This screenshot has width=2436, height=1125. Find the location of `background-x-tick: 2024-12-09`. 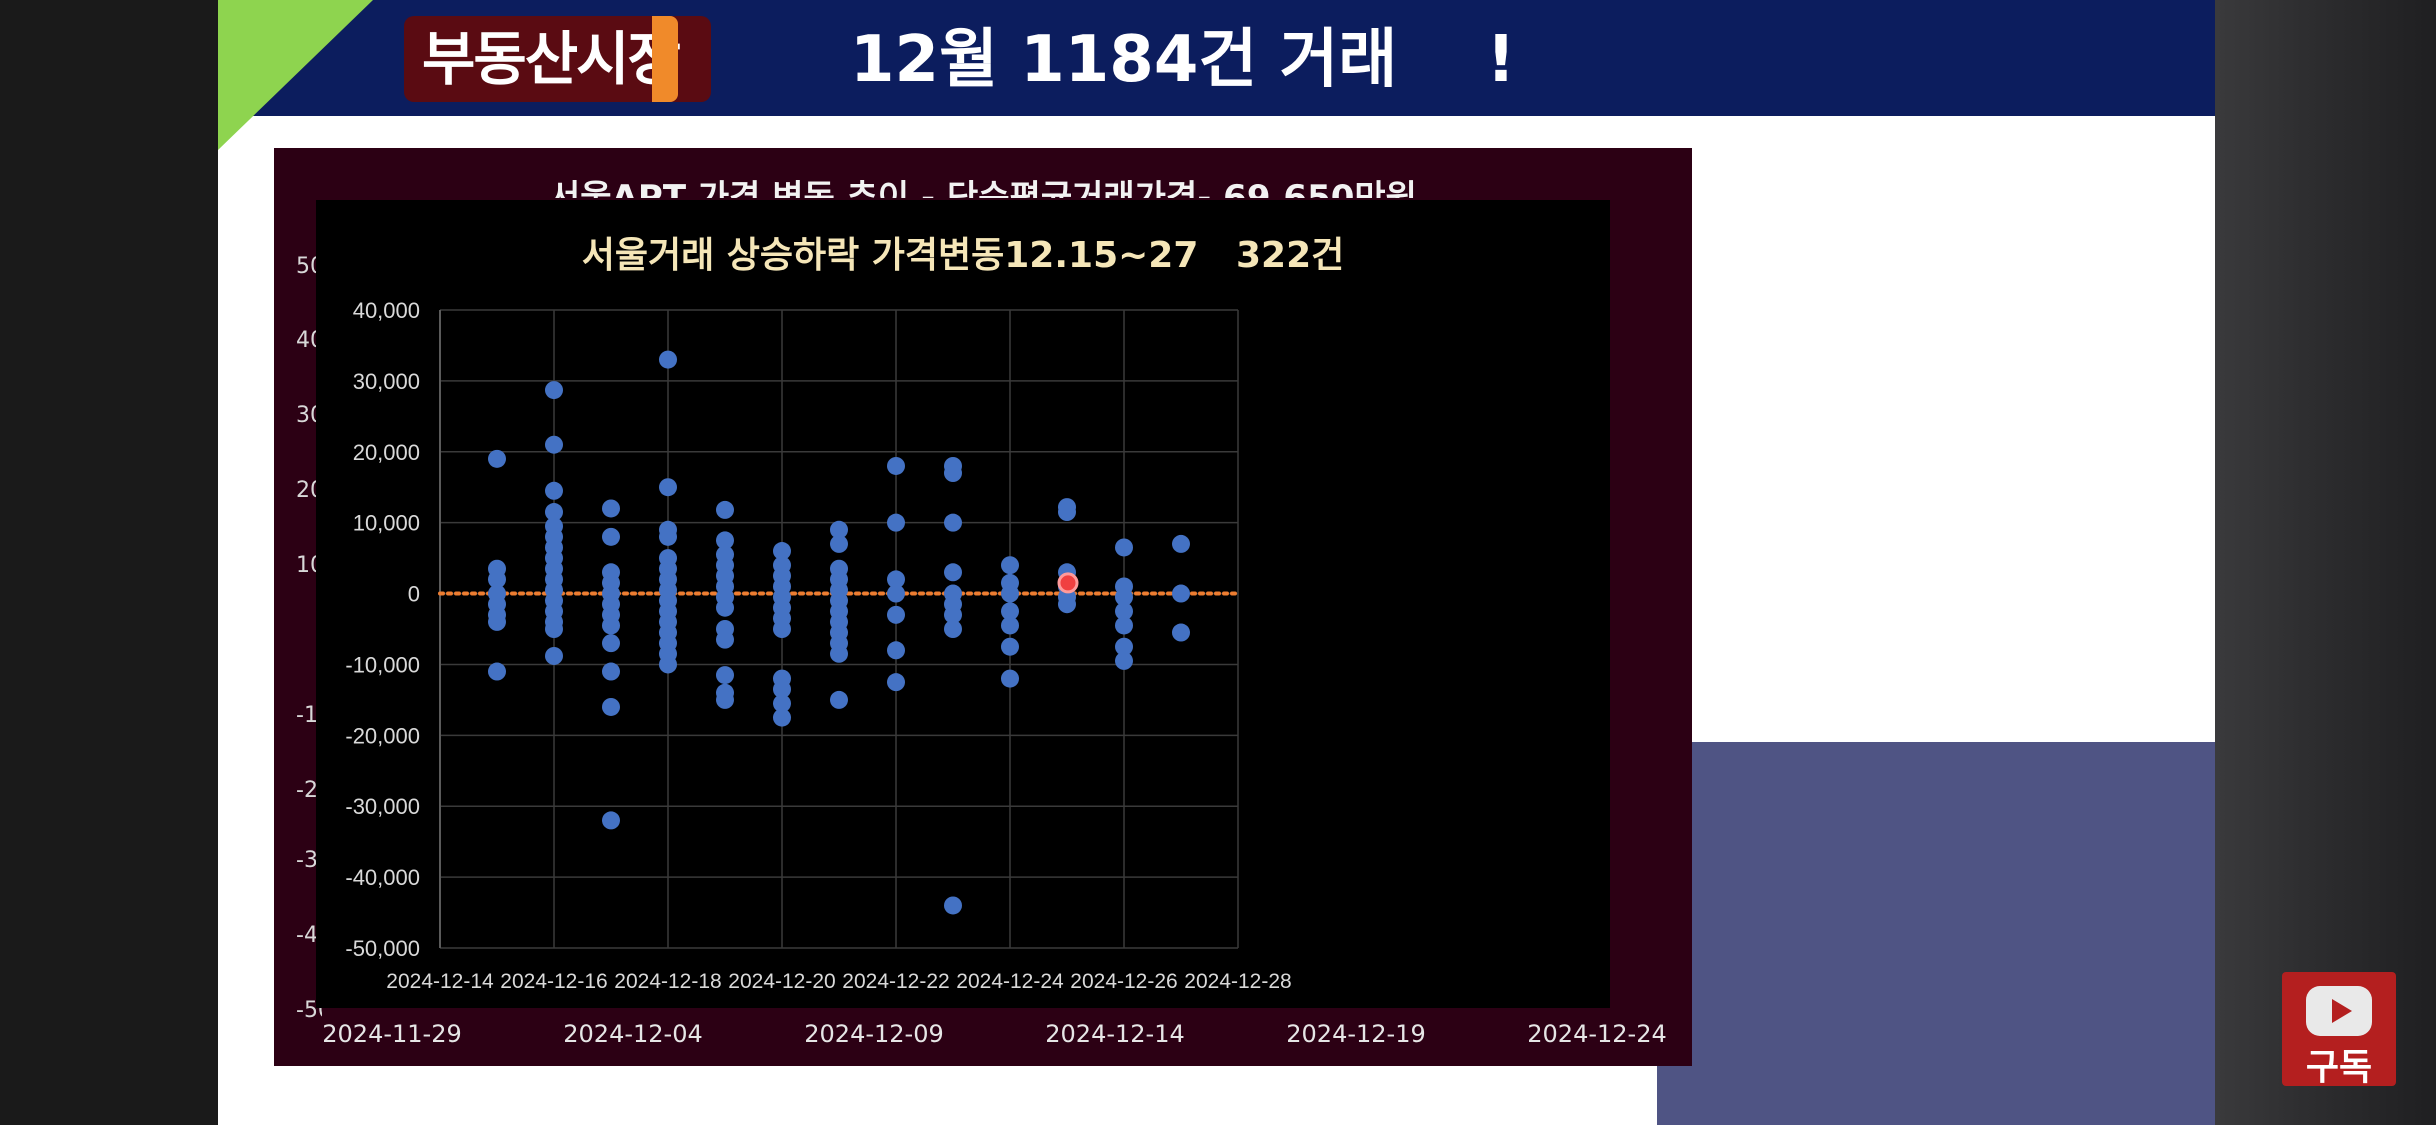

background-x-tick: 2024-12-09 is located at coordinates (874, 1034).